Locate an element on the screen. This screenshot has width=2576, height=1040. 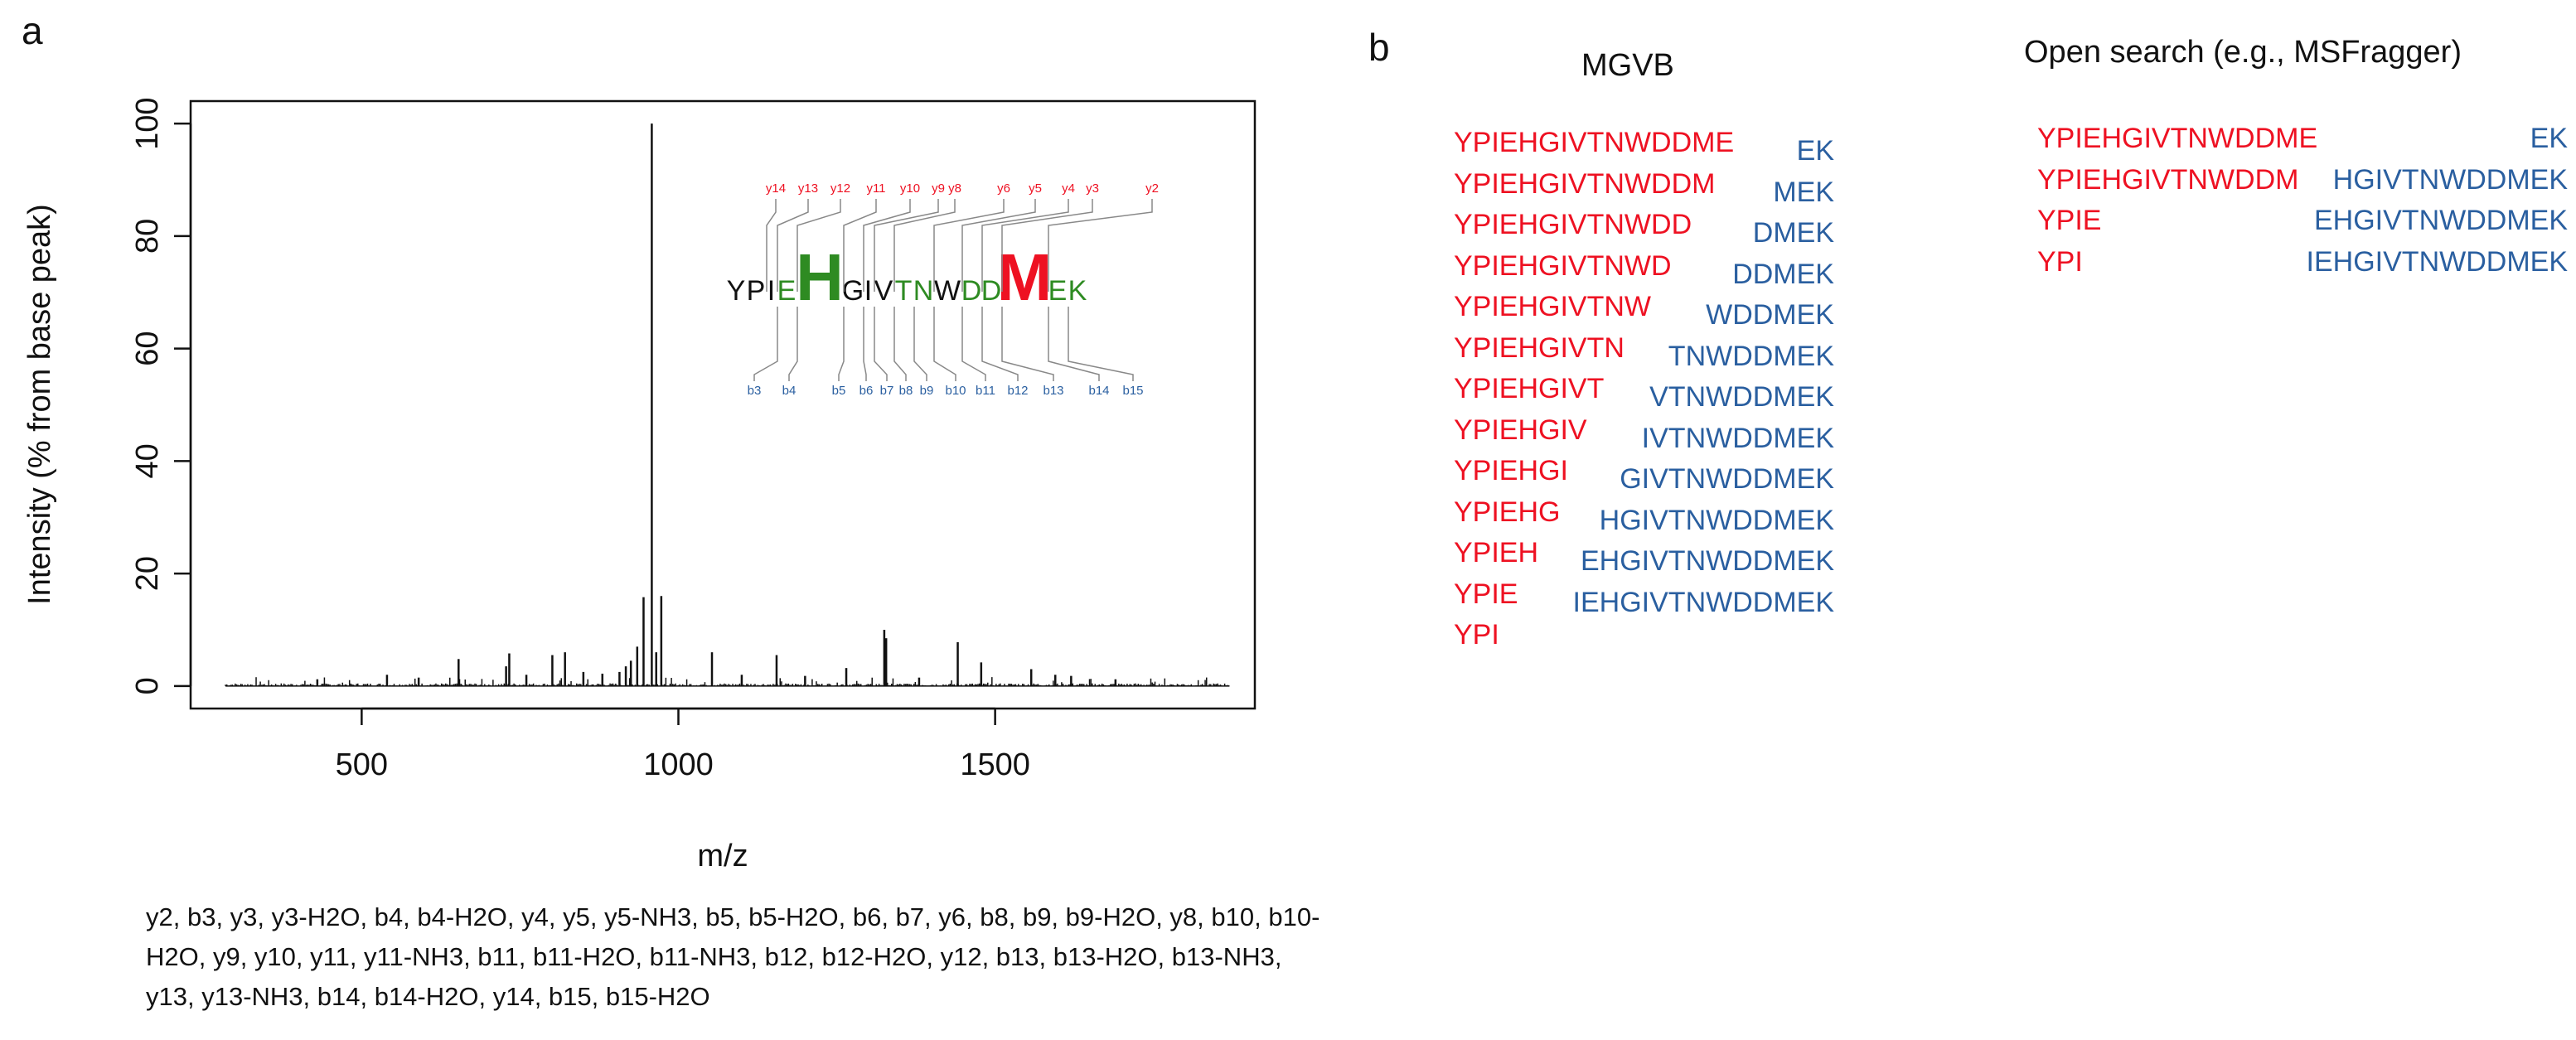
b-ion-label: b15 is located at coordinates (1132, 391).